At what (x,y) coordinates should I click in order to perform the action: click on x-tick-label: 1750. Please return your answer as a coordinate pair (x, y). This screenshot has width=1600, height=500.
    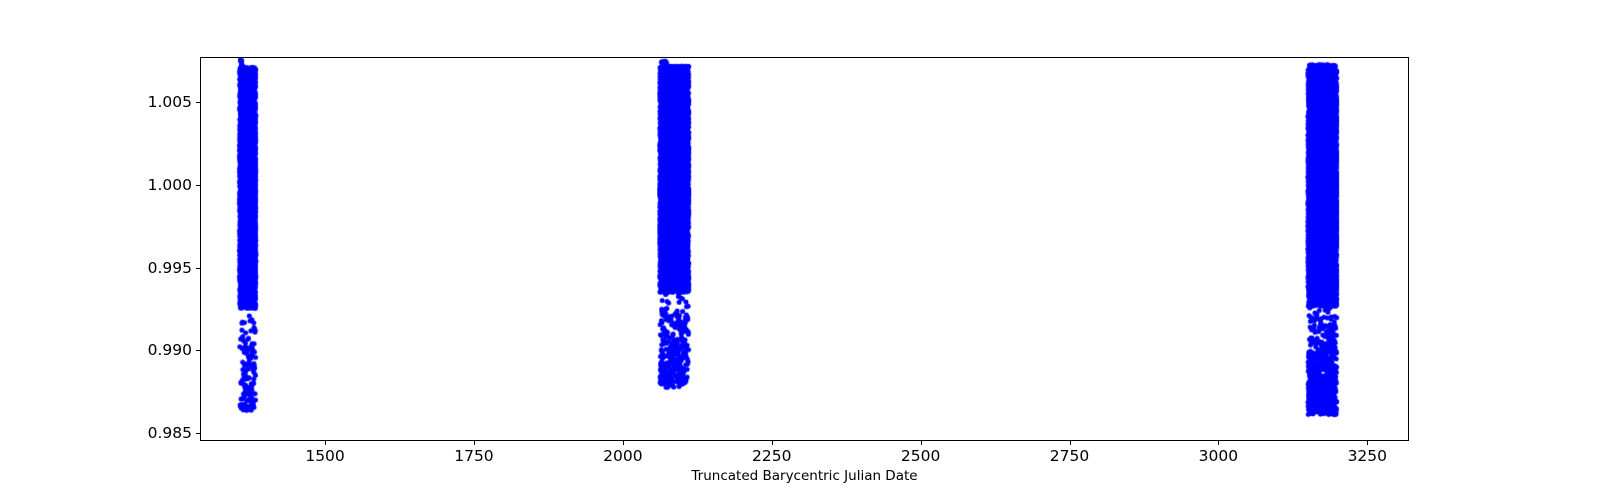
    Looking at the image, I should click on (474, 456).